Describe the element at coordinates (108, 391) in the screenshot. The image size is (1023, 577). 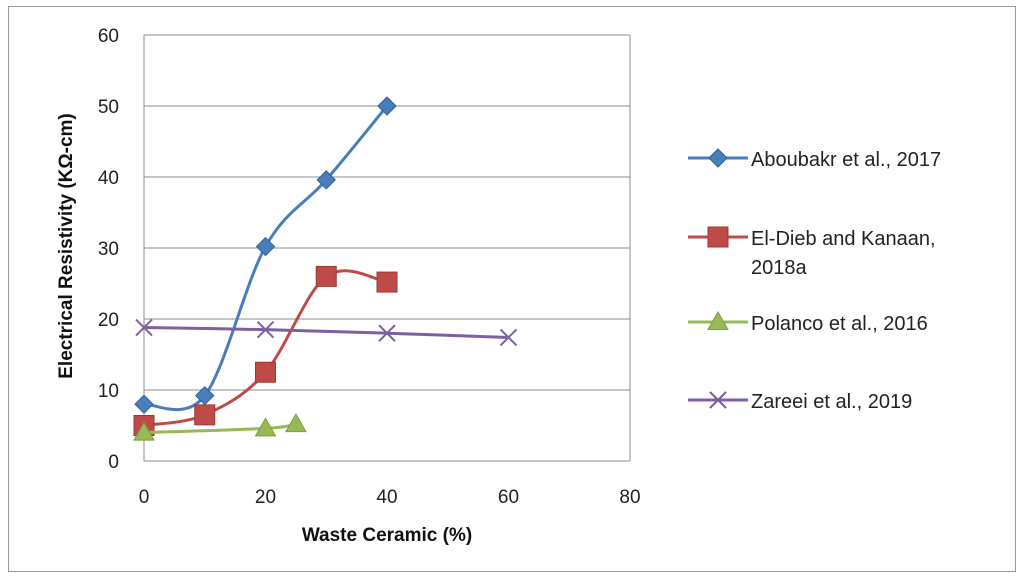
I see `y-tick-label: 10` at that location.